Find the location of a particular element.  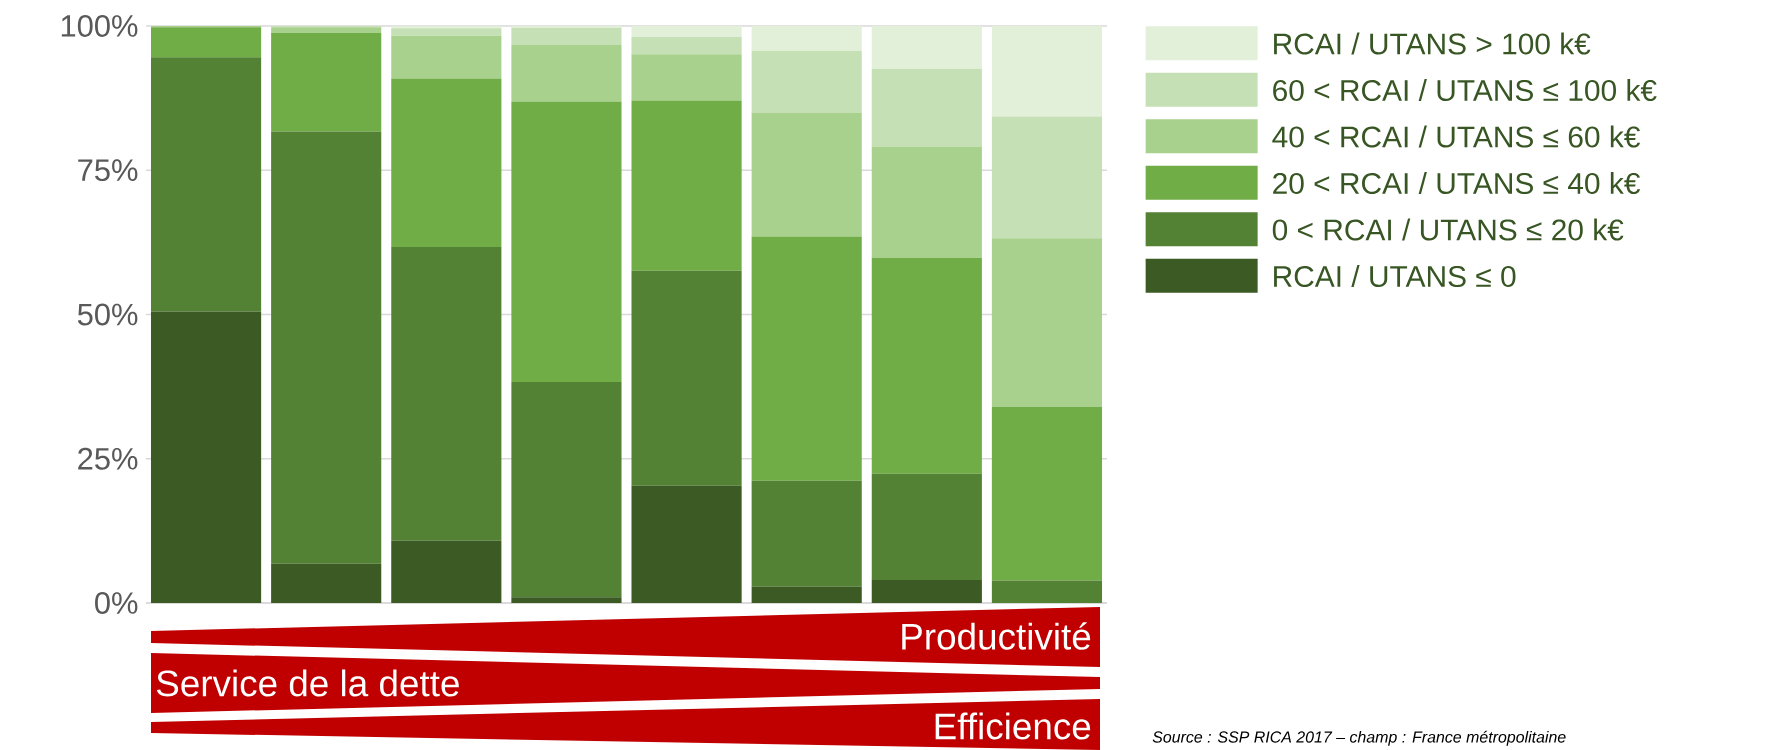

legend-label: RCAI / UTANS > 100 k€ is located at coordinates (1432, 43).